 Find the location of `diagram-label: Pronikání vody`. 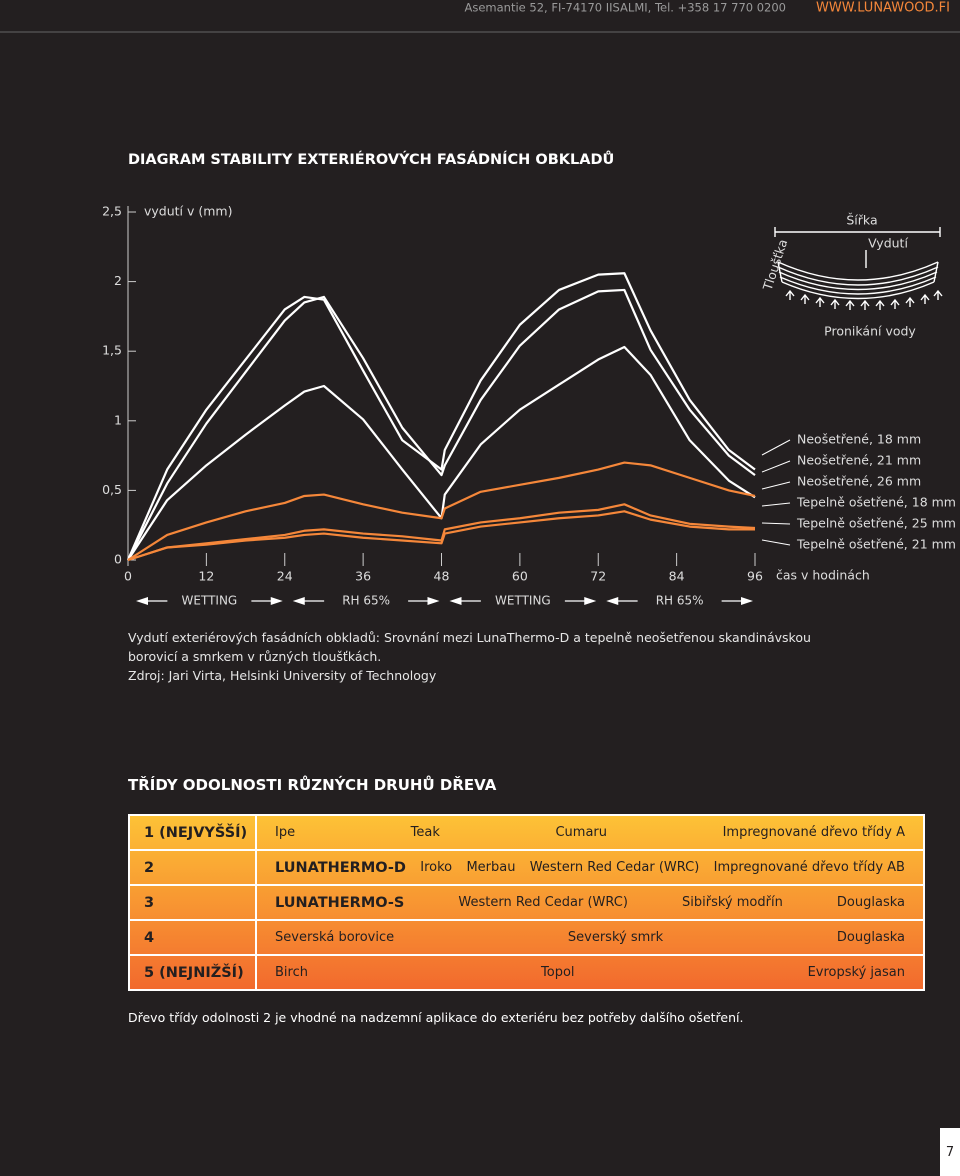

diagram-label: Pronikání vody is located at coordinates (870, 331).